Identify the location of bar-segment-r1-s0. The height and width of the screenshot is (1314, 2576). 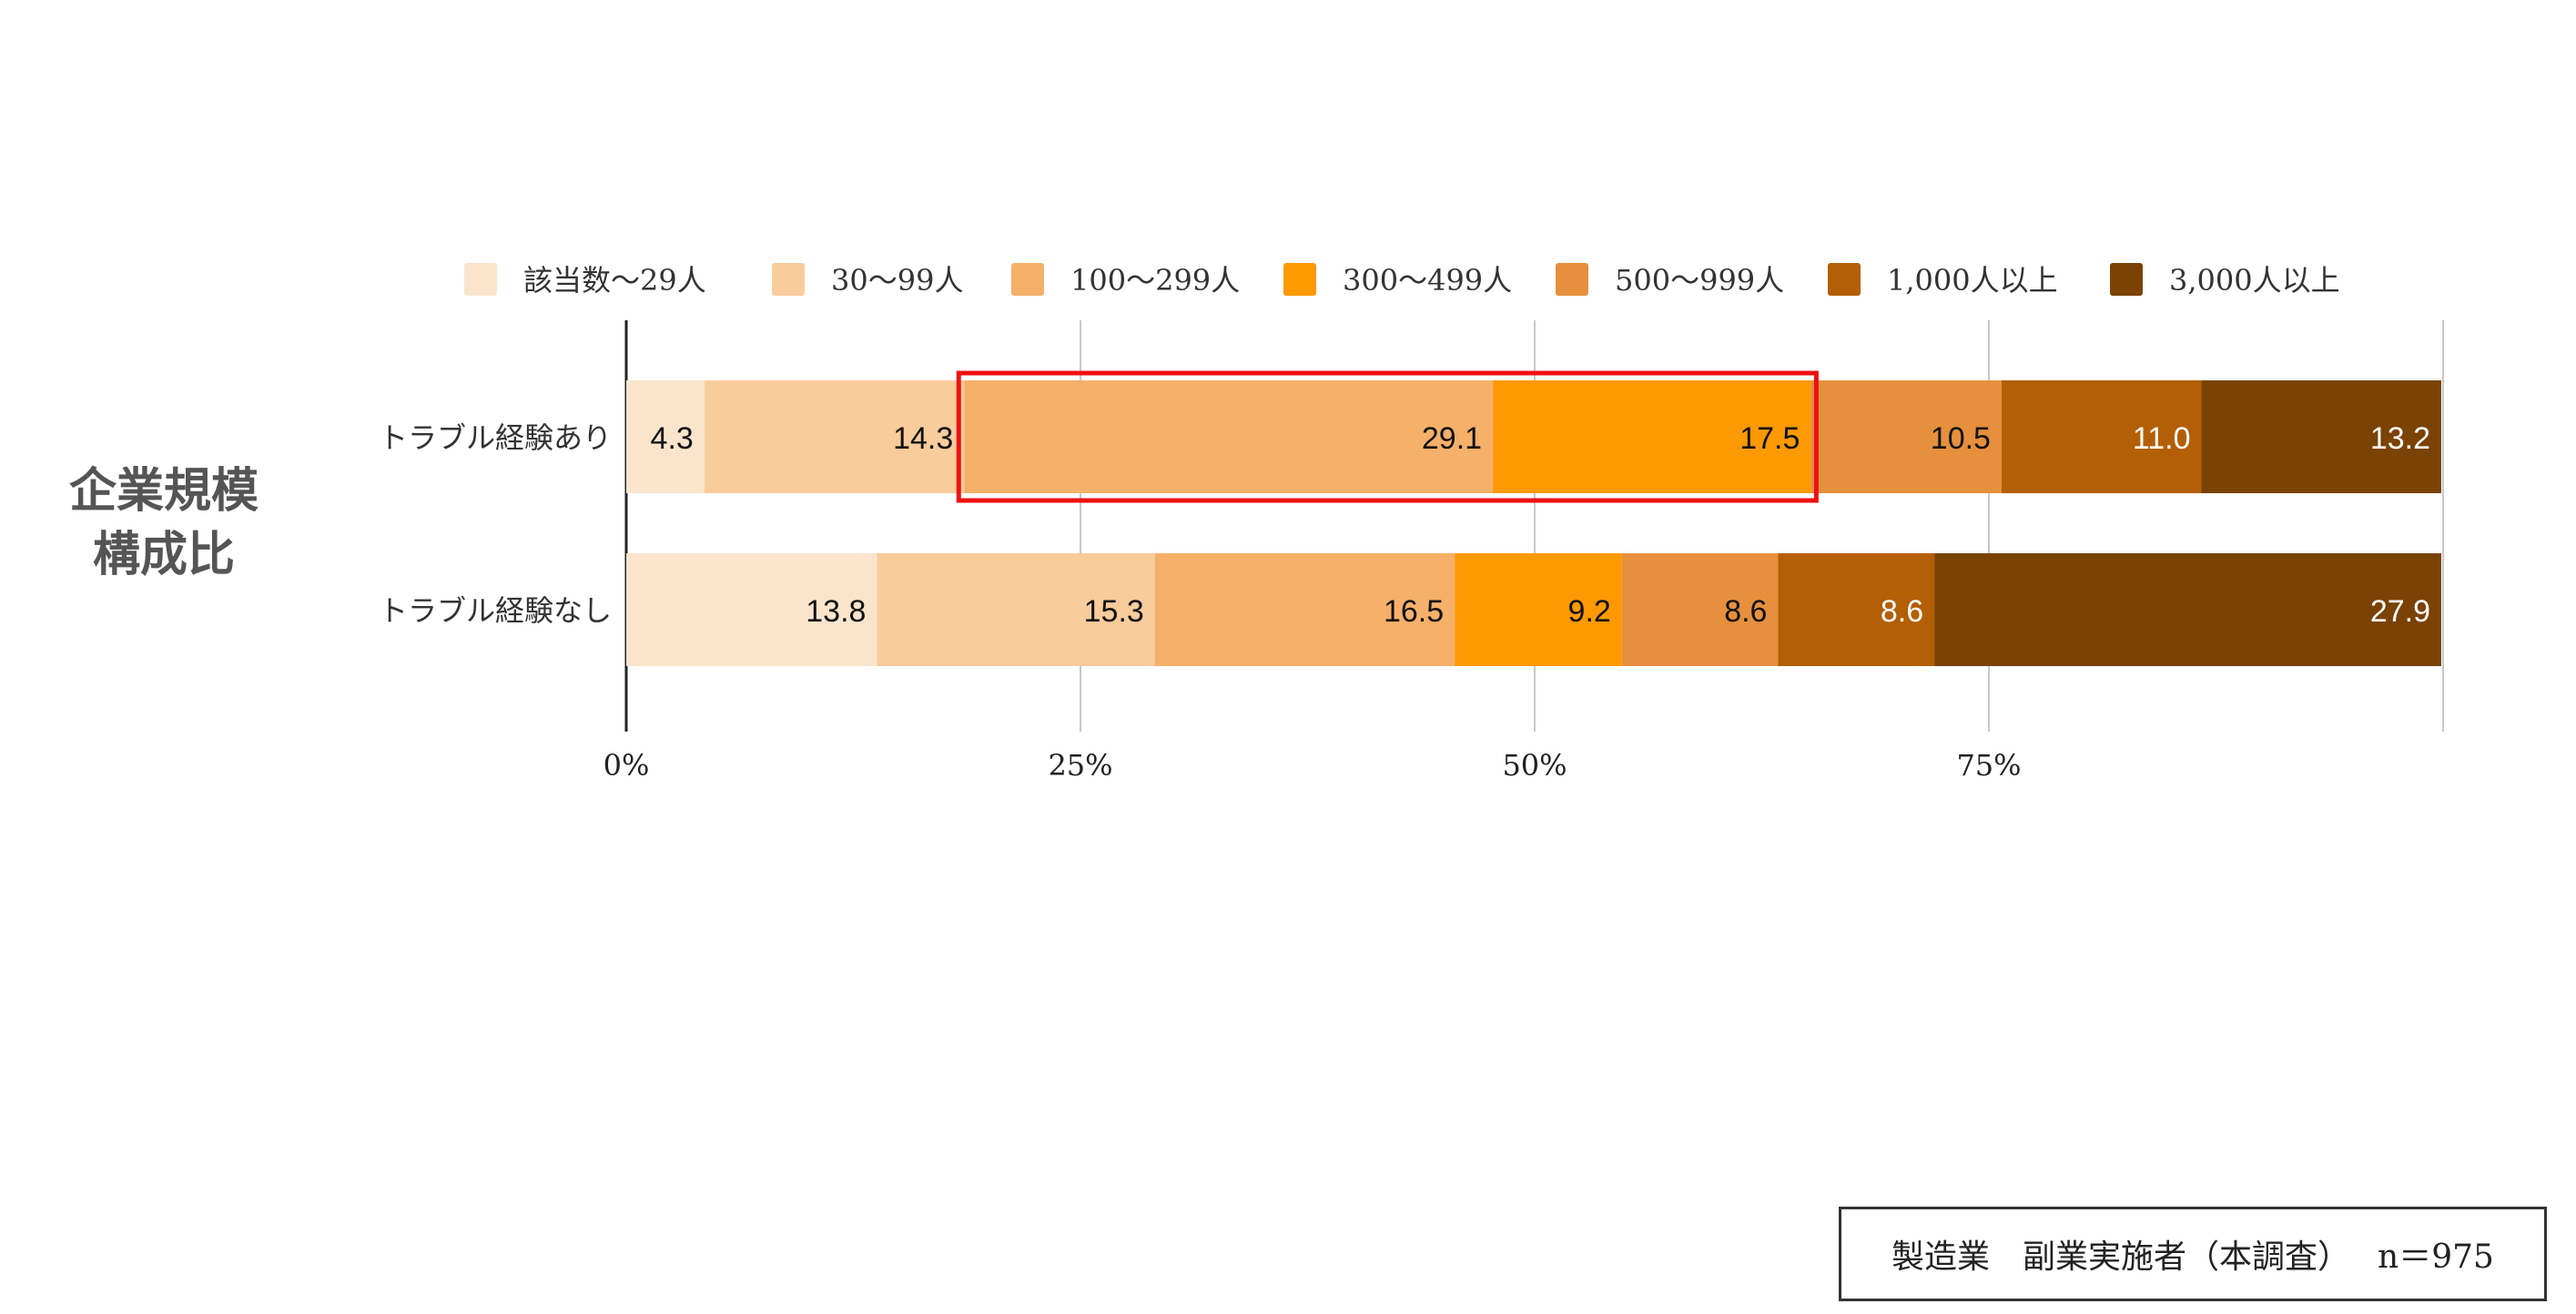
(751, 609).